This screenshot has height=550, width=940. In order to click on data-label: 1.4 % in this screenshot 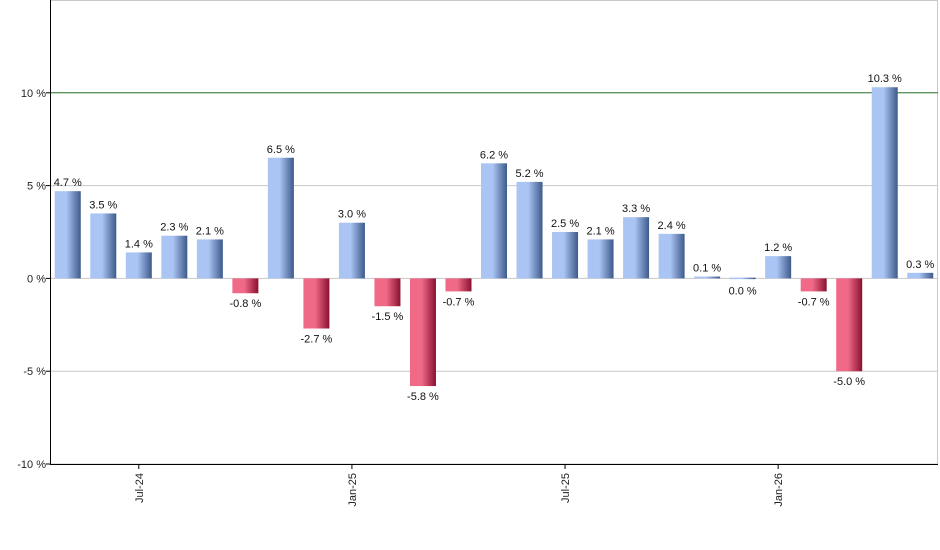, I will do `click(139, 244)`.